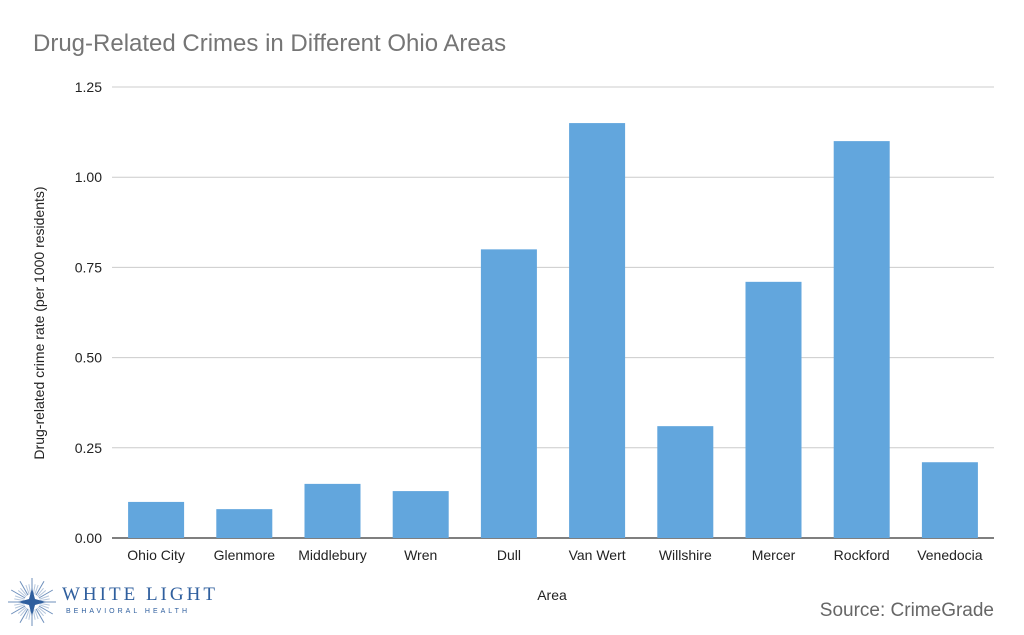 The width and height of the screenshot is (1024, 635). Describe the element at coordinates (32, 602) in the screenshot. I see `star-burst-icon` at that location.